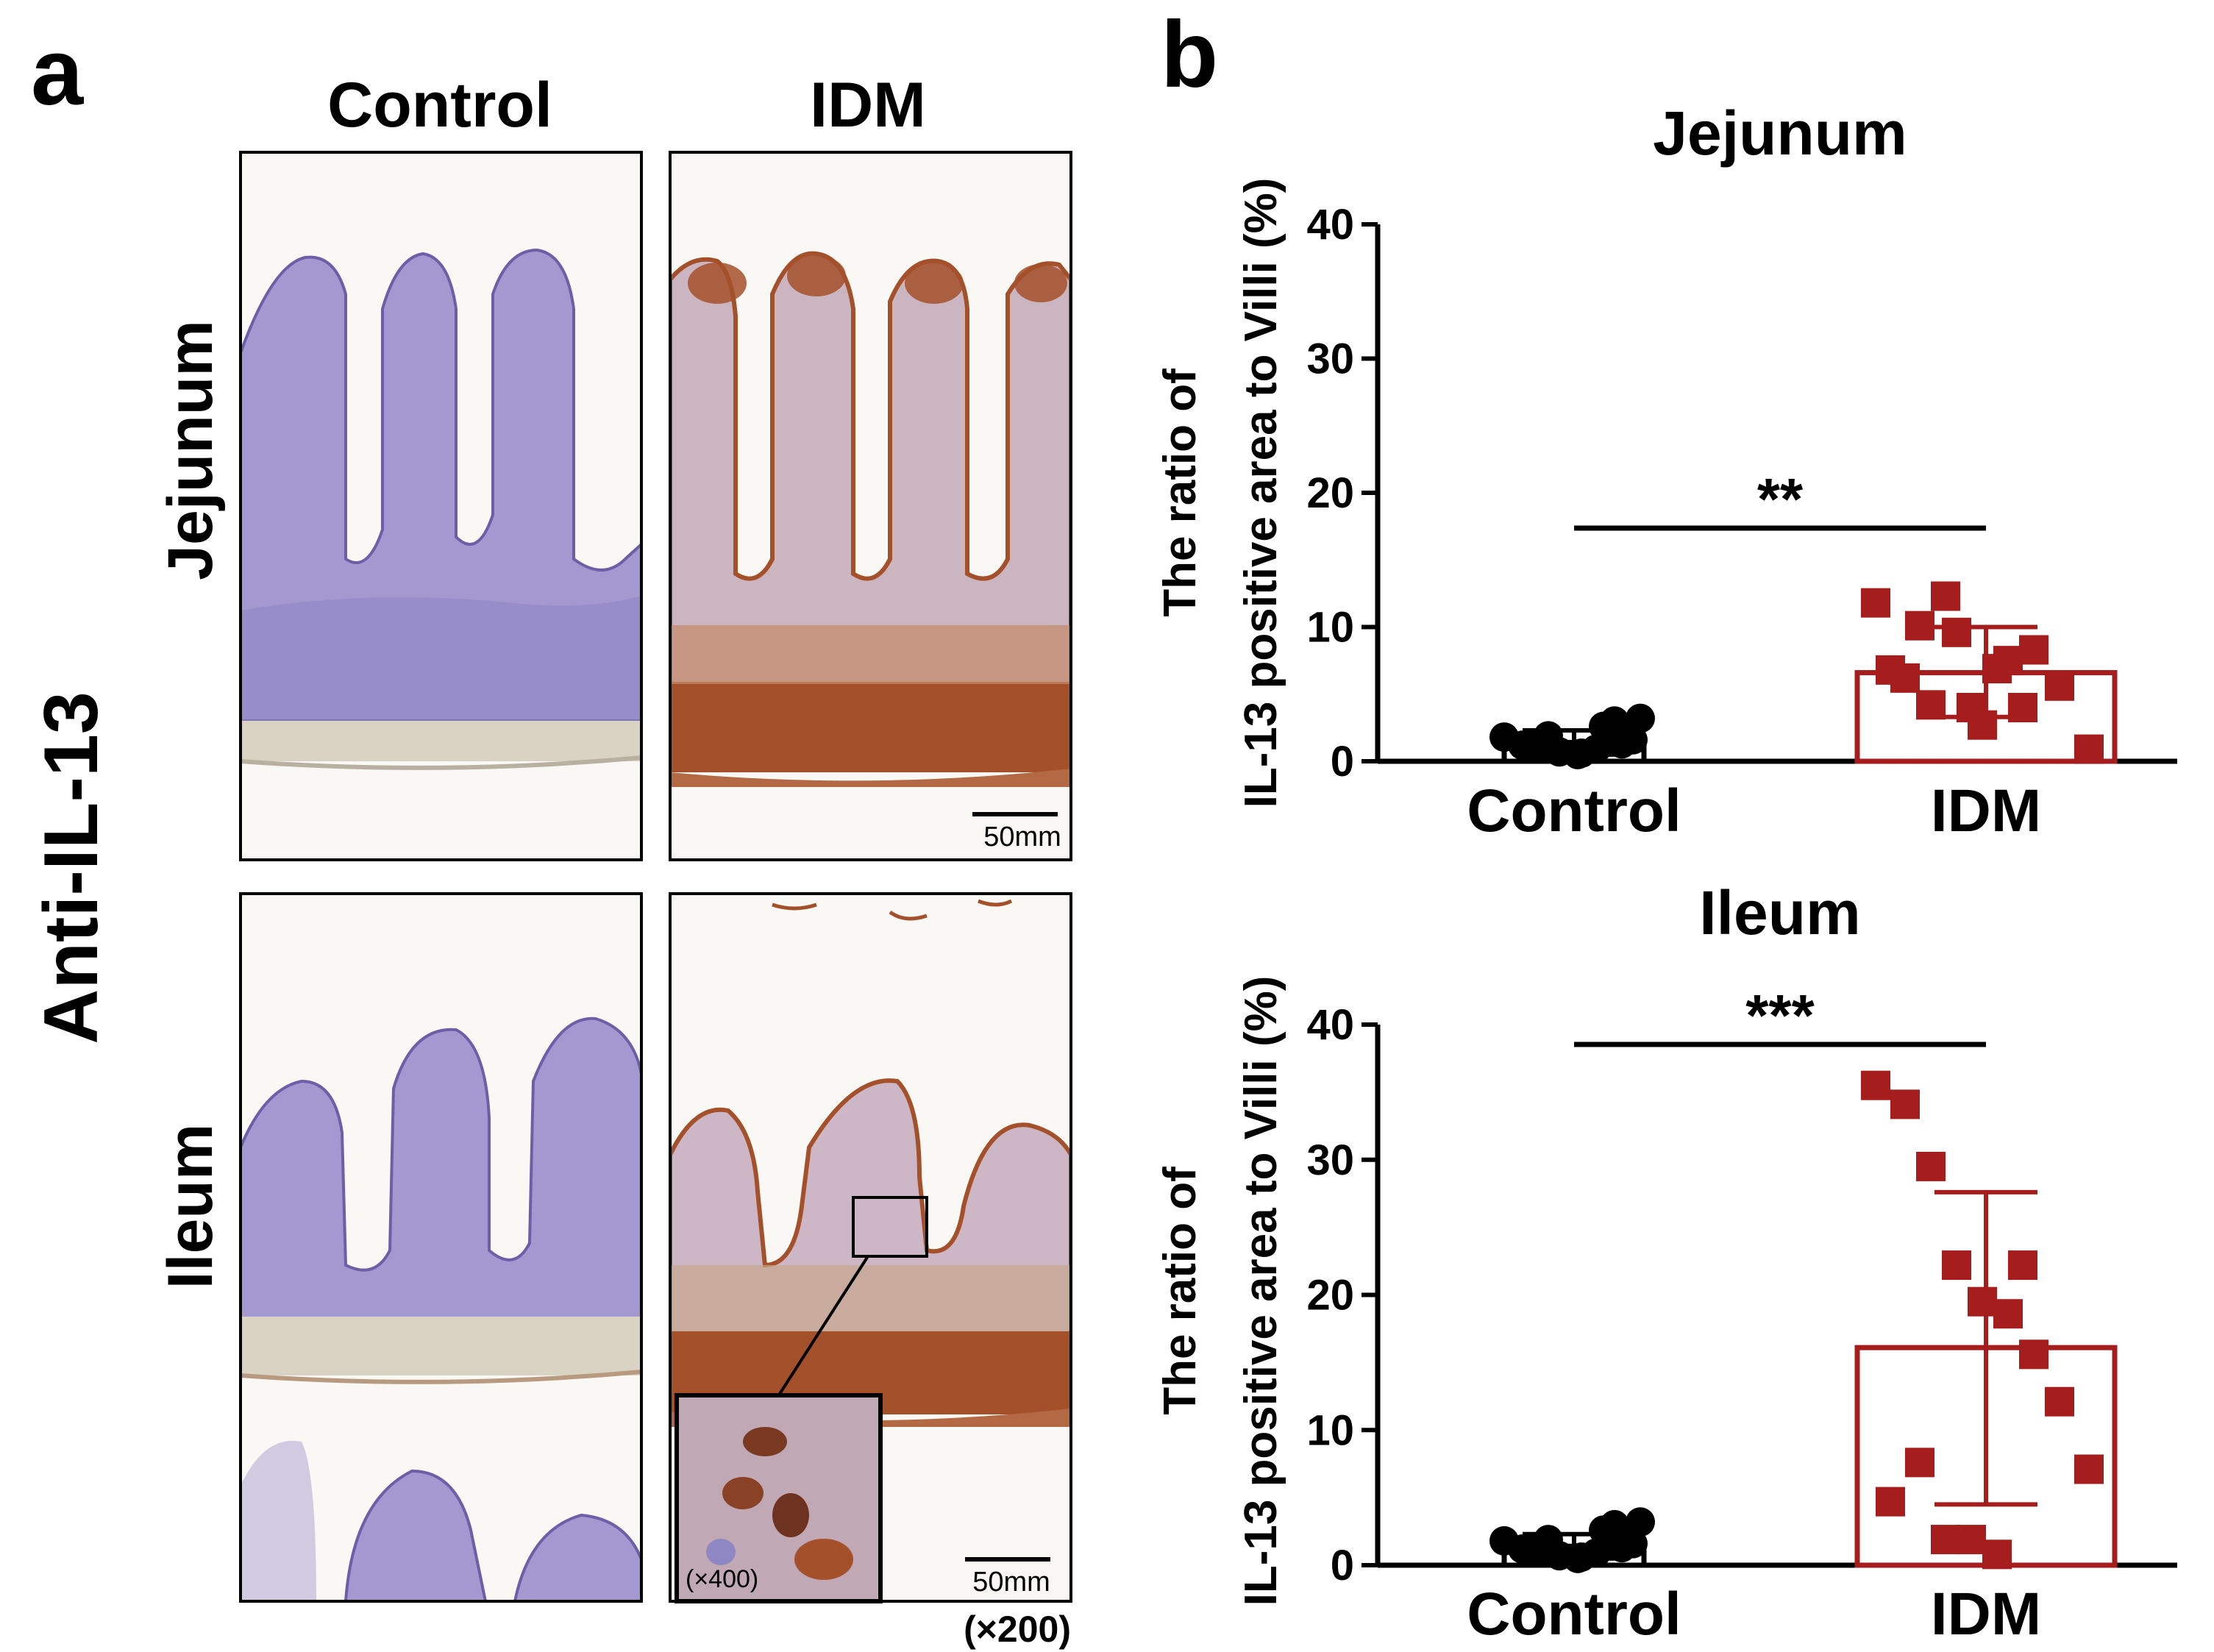 This screenshot has height=1652, width=2214. I want to click on significance-label: ***, so click(1780, 1016).